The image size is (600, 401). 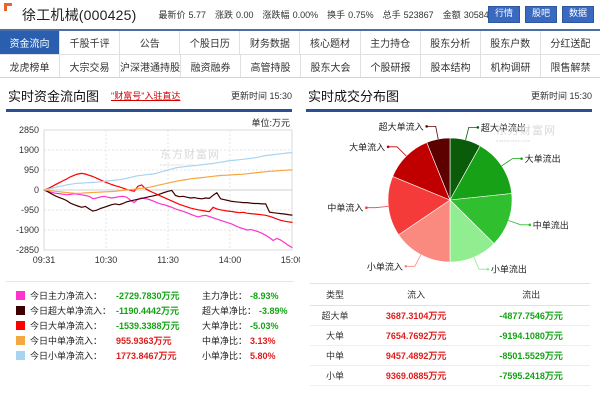 I want to click on tab-financial-data: 财务数据, so click(x=270, y=42).